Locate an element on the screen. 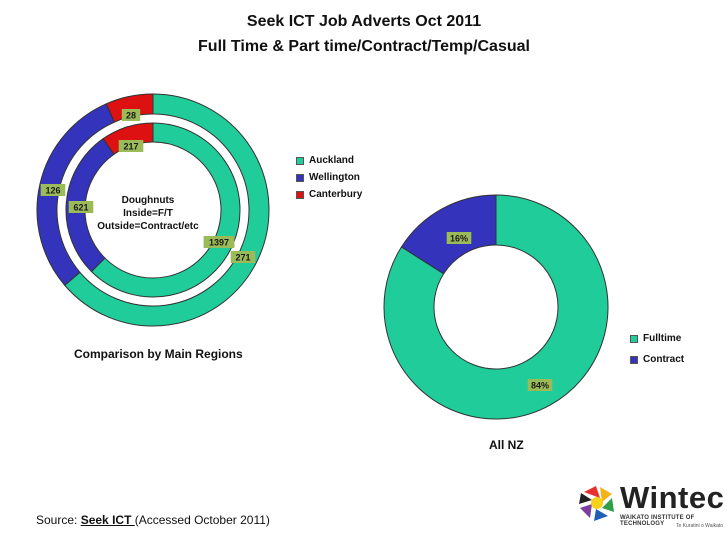 The image size is (728, 546). inner-label-wellington: 621 is located at coordinates (80, 208).